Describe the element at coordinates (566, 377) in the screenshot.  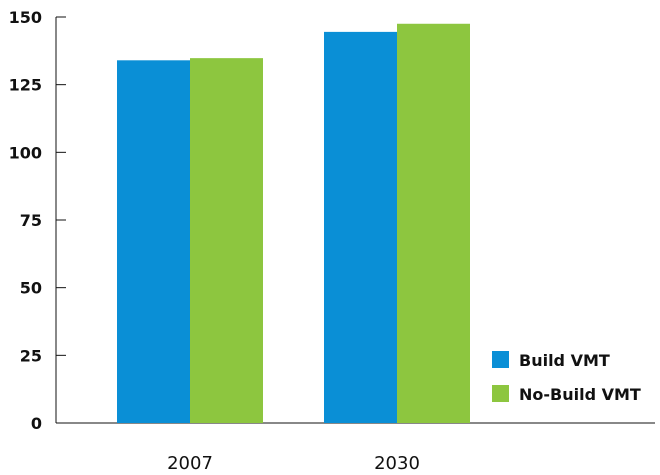
I see `legend: Build VMT No-Build VMT` at that location.